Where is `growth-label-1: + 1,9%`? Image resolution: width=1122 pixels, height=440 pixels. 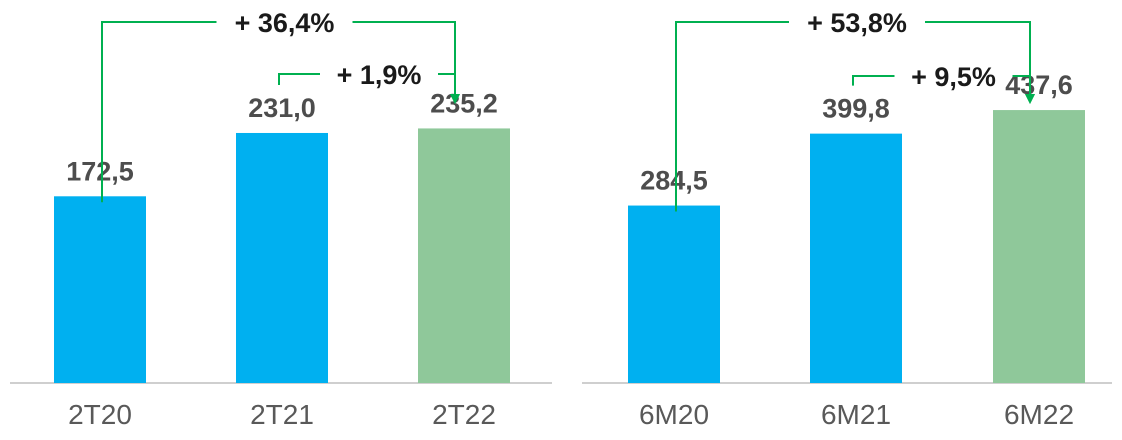
growth-label-1: + 1,9% is located at coordinates (379, 75).